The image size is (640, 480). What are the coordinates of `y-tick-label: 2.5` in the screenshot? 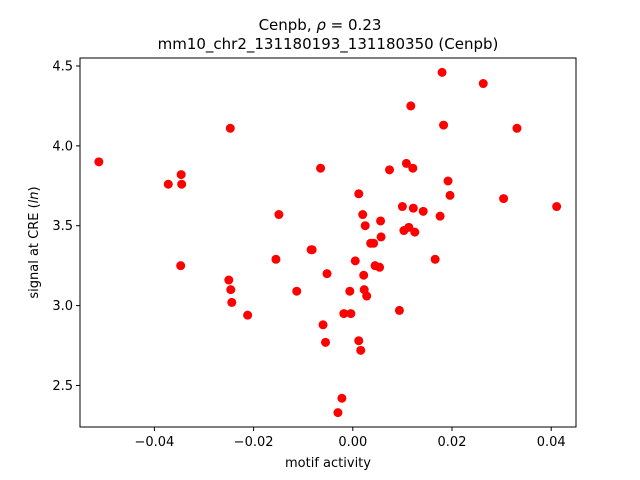 It's located at (62, 386).